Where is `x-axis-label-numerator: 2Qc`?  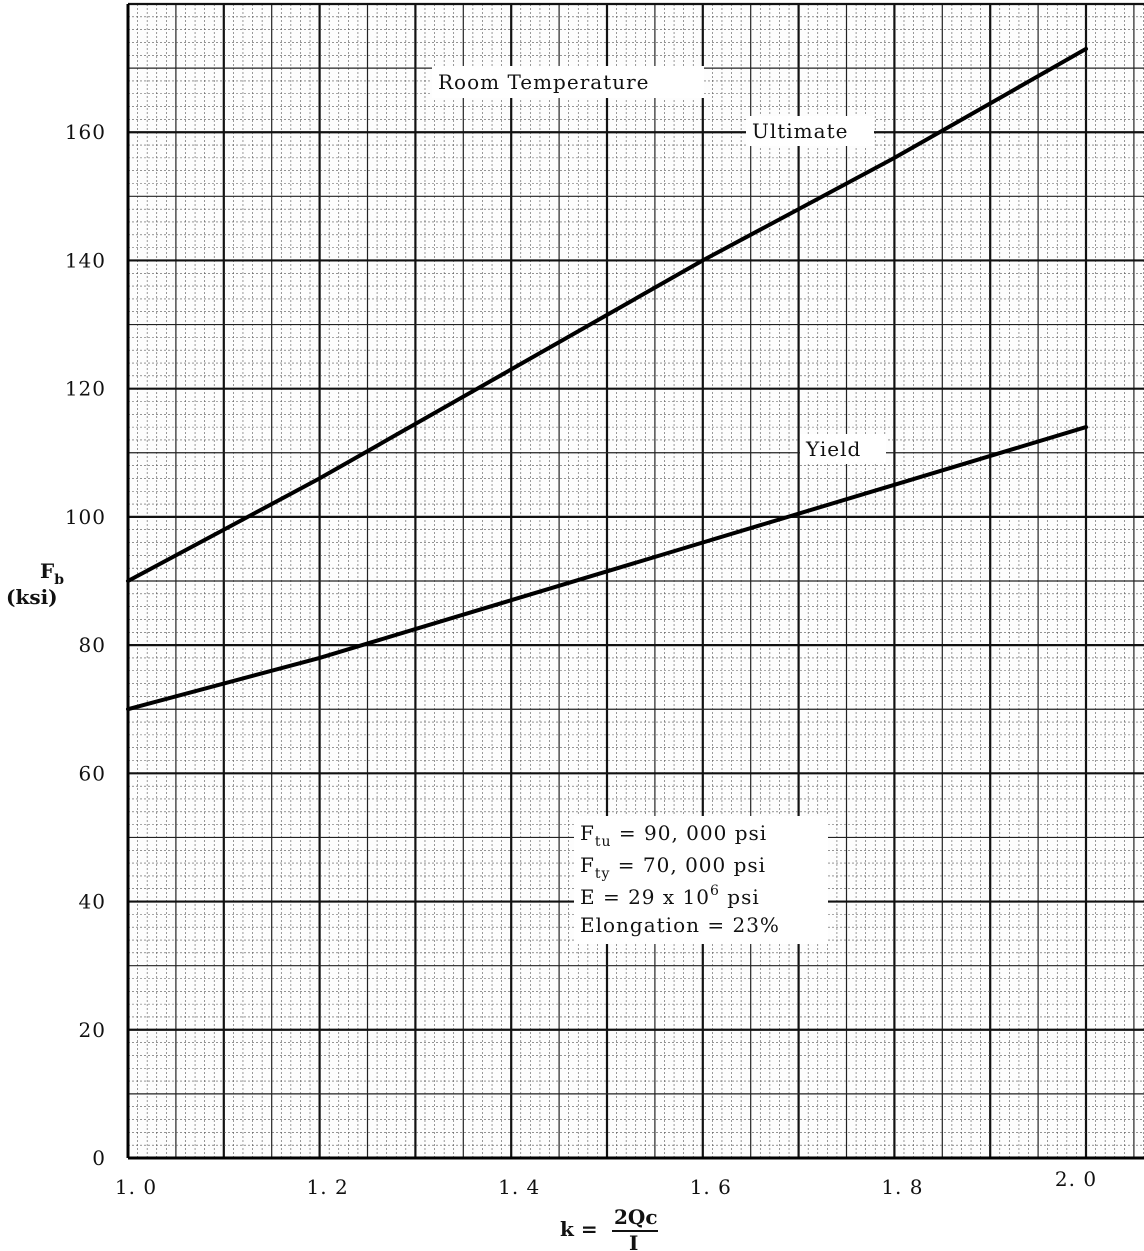 x-axis-label-numerator: 2Qc is located at coordinates (636, 1217).